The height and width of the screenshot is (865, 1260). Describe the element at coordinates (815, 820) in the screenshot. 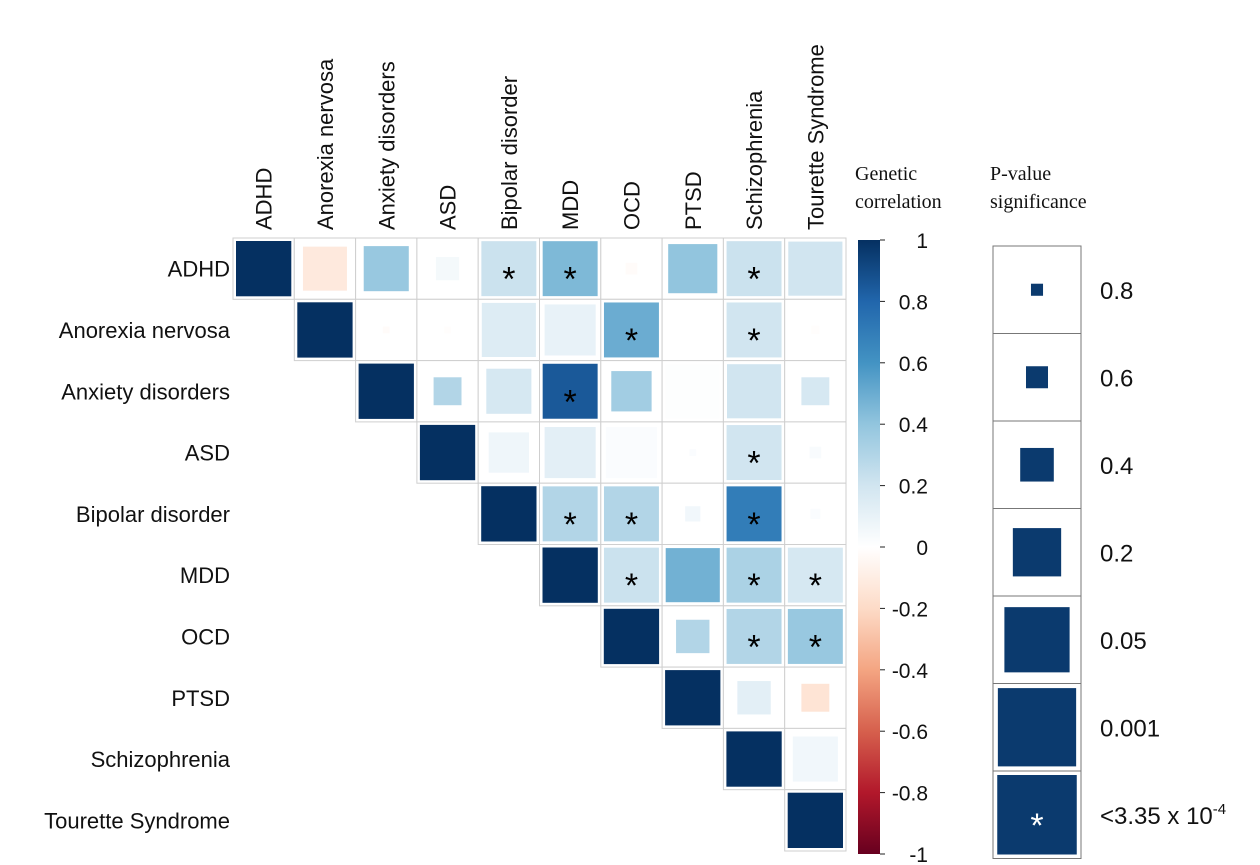

I see `cell-square-tourette-syndrome-tourette-syndrome` at that location.